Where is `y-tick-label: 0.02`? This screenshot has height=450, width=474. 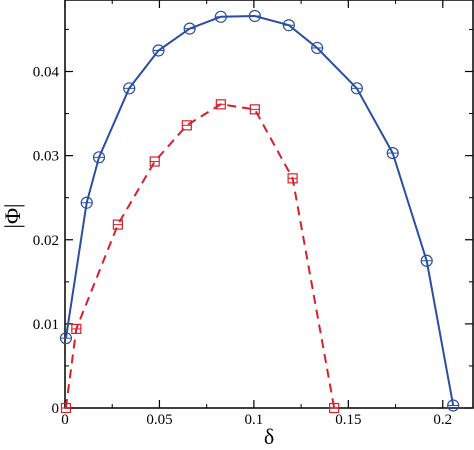
y-tick-label: 0.02 is located at coordinates (46, 241).